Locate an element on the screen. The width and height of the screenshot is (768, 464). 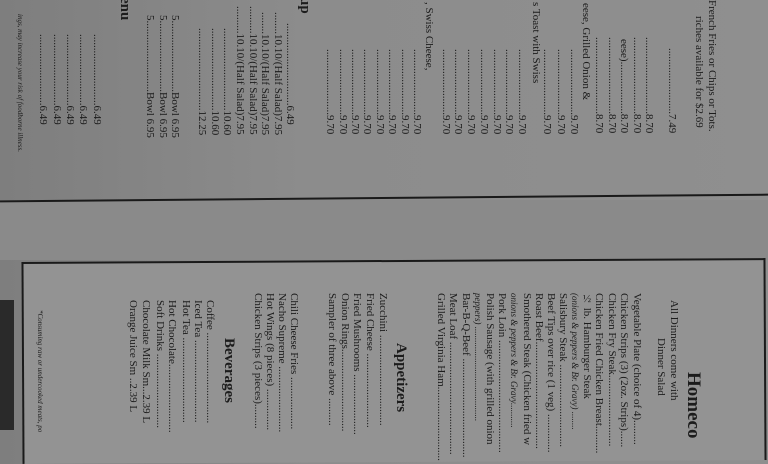
shadow-edge is located at coordinates (7, 365).